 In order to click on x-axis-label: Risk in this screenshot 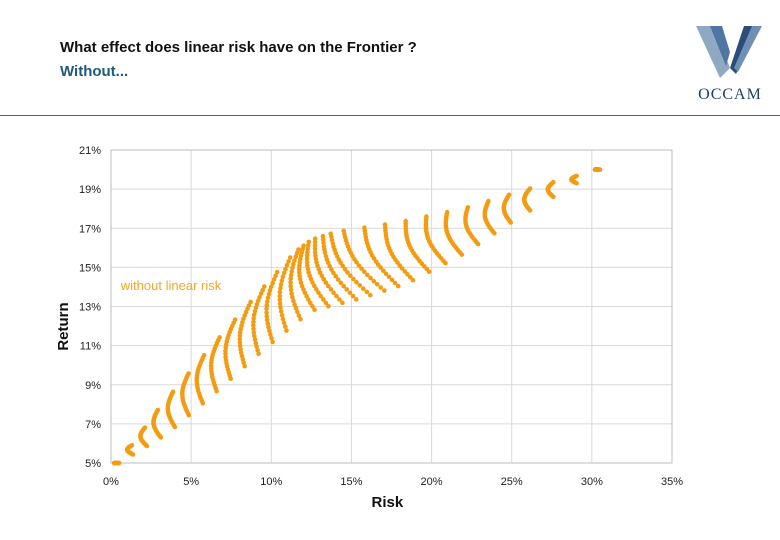, I will do `click(388, 502)`.